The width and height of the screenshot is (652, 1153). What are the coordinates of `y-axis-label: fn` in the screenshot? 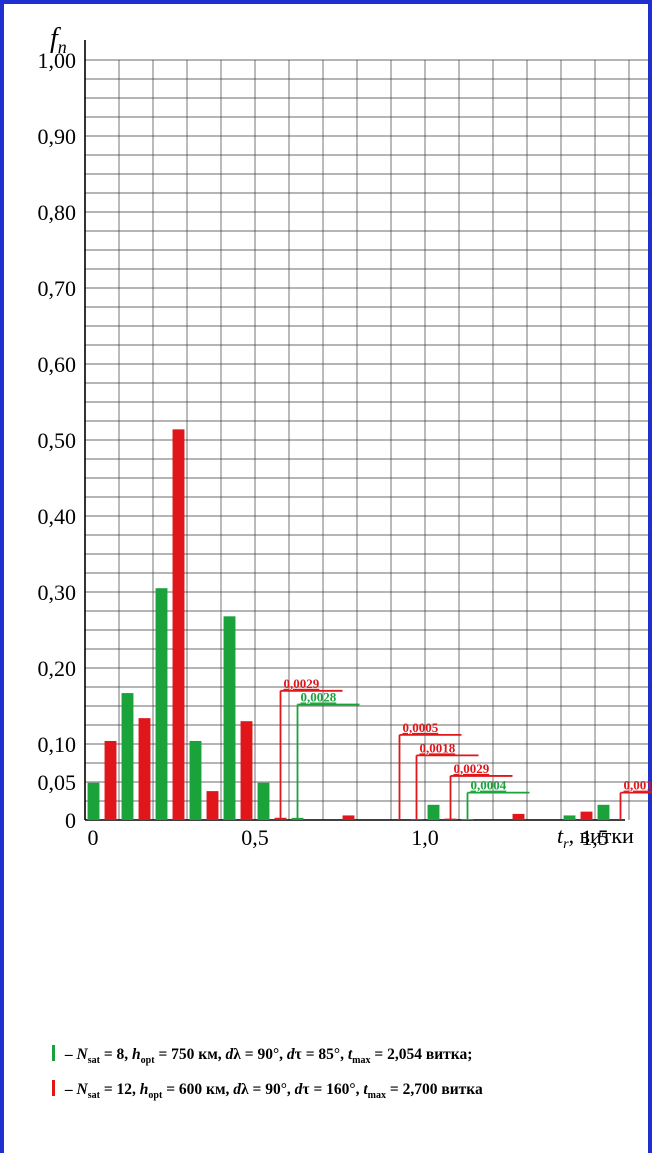 It's located at (58, 40).